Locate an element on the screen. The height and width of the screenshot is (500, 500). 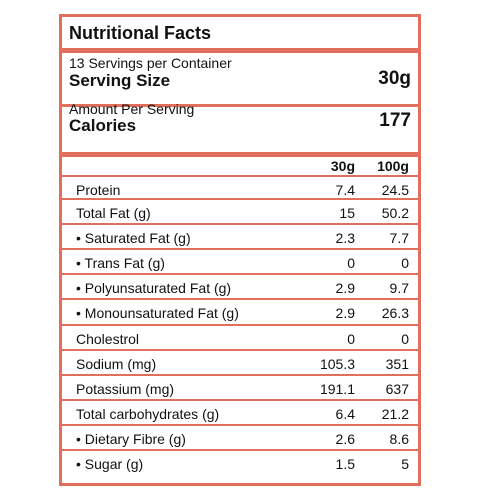
nutrient-name: Total carbohydrates (g) is located at coordinates (148, 413).